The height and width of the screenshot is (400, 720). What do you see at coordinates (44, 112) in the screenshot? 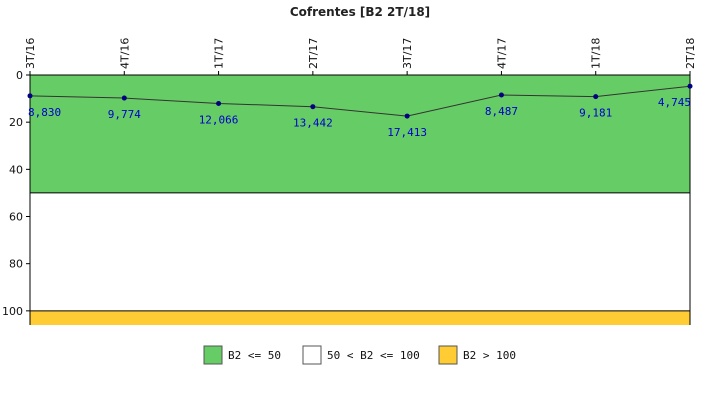
I see `data-label-0: 8,830` at bounding box center [44, 112].